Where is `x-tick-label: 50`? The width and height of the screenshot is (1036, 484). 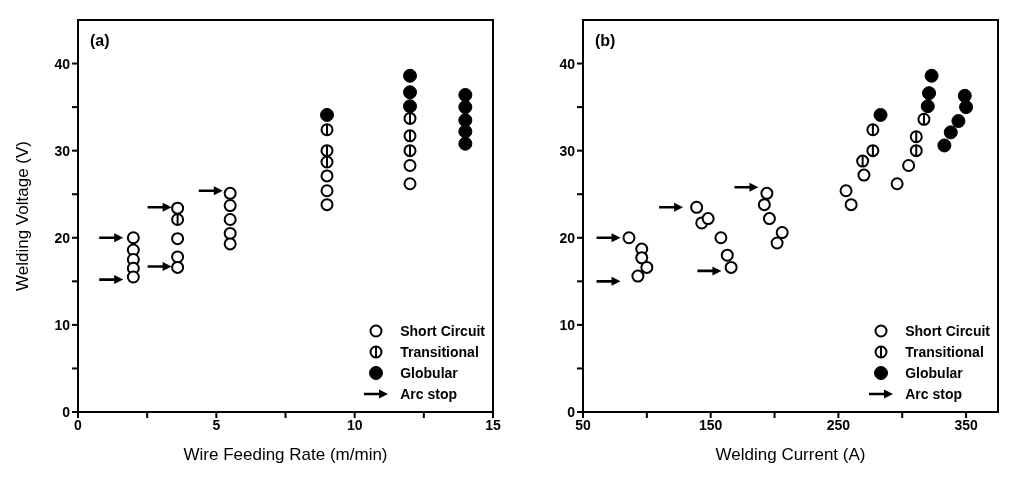
x-tick-label: 50 is located at coordinates (583, 424).